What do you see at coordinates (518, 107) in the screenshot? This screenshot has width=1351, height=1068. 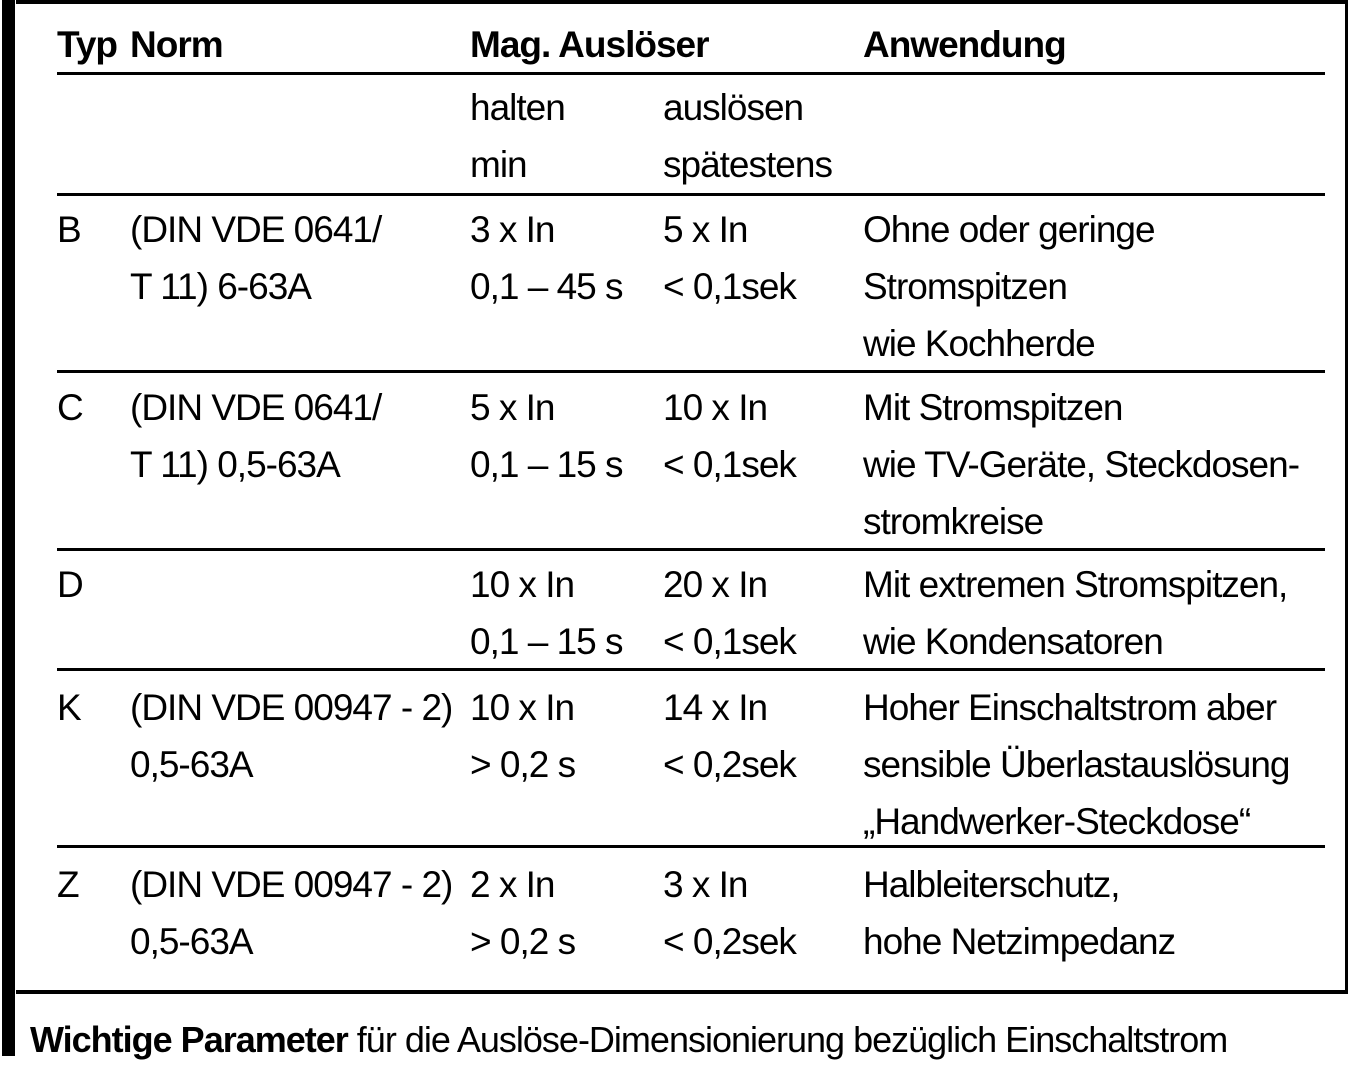 I see `subheader-halten-line: halten` at bounding box center [518, 107].